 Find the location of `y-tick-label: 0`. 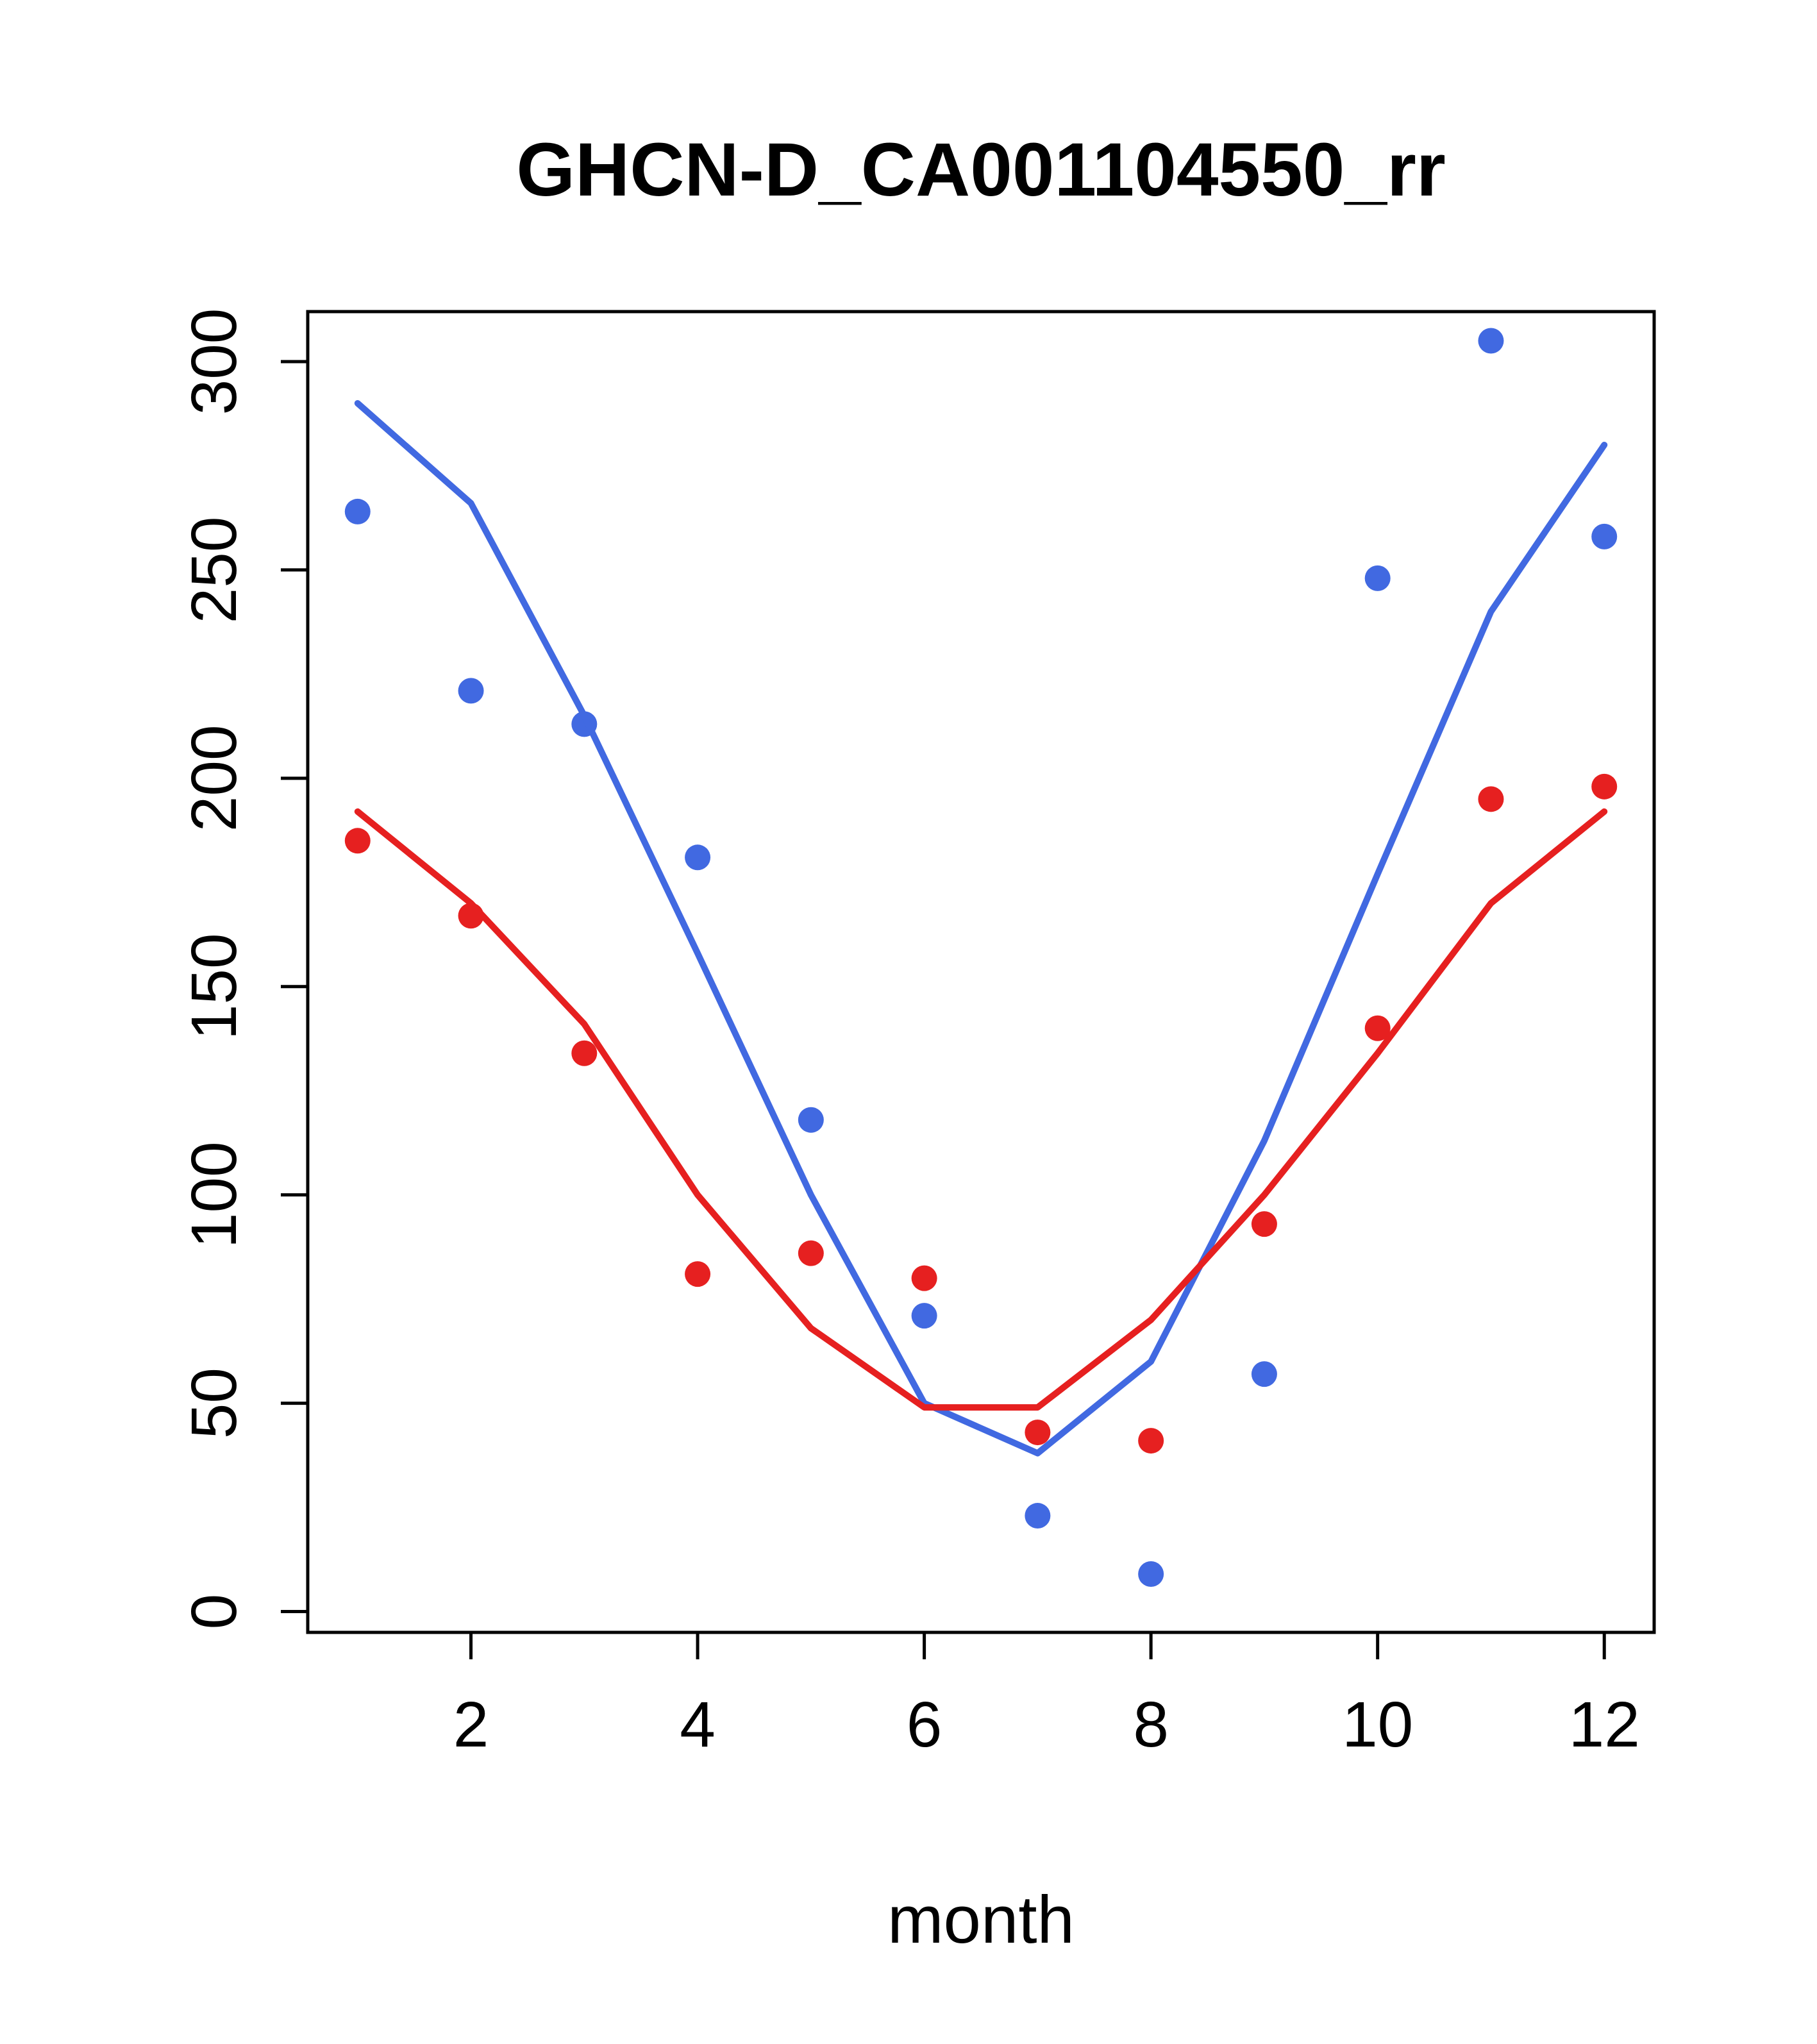

y-tick-label: 0 is located at coordinates (214, 1612).